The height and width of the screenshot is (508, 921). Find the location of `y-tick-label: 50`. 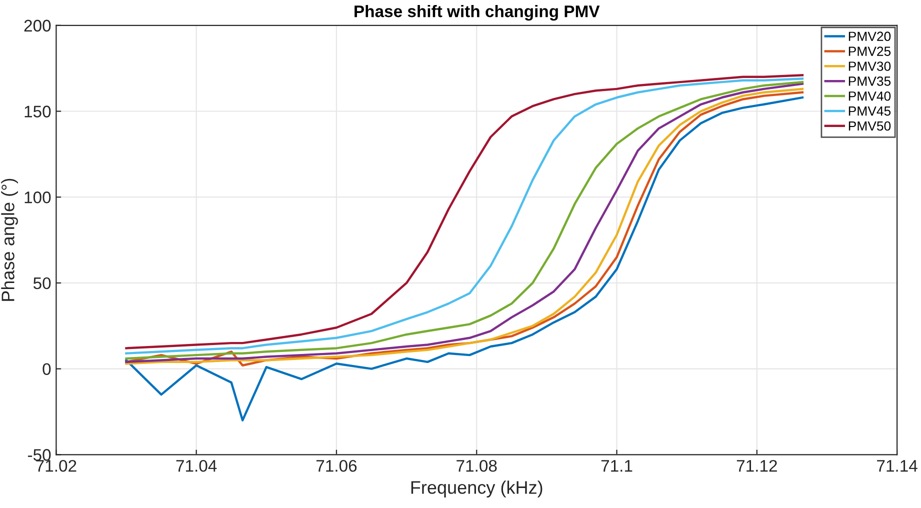

y-tick-label: 50 is located at coordinates (42, 283).